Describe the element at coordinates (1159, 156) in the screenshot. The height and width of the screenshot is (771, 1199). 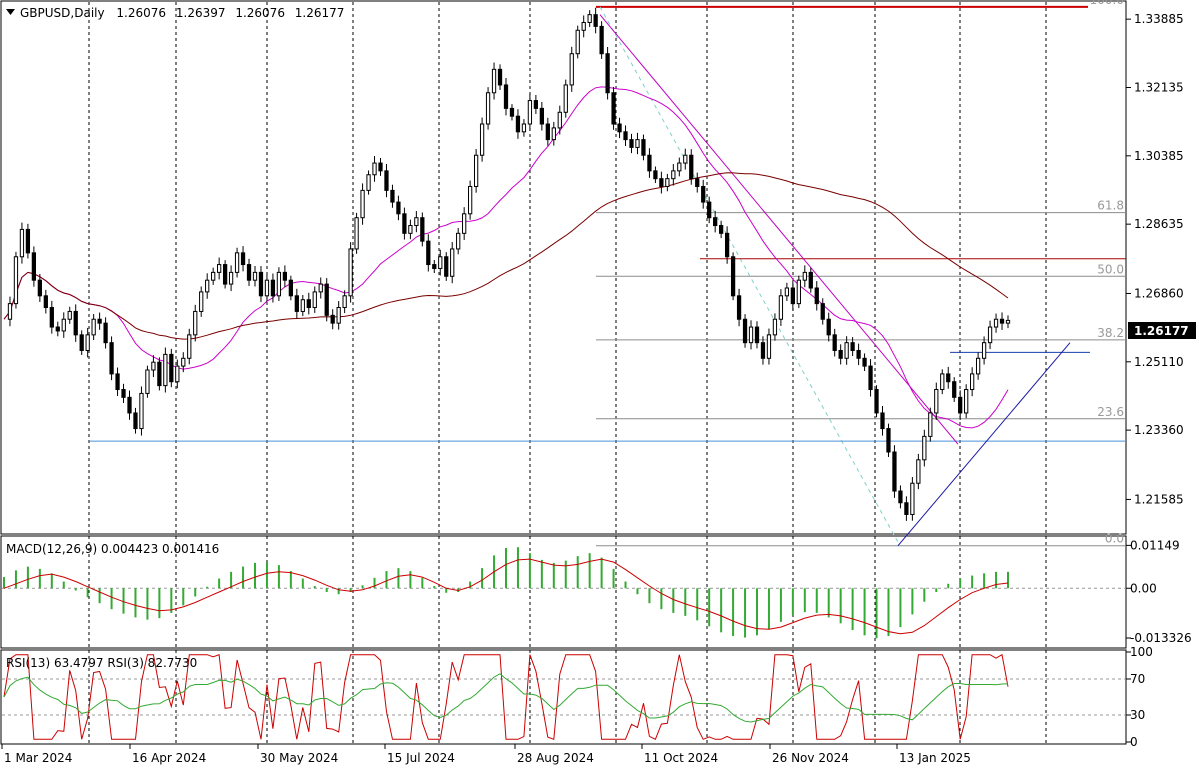
I see `price-tick-label-2: 1.30385` at that location.